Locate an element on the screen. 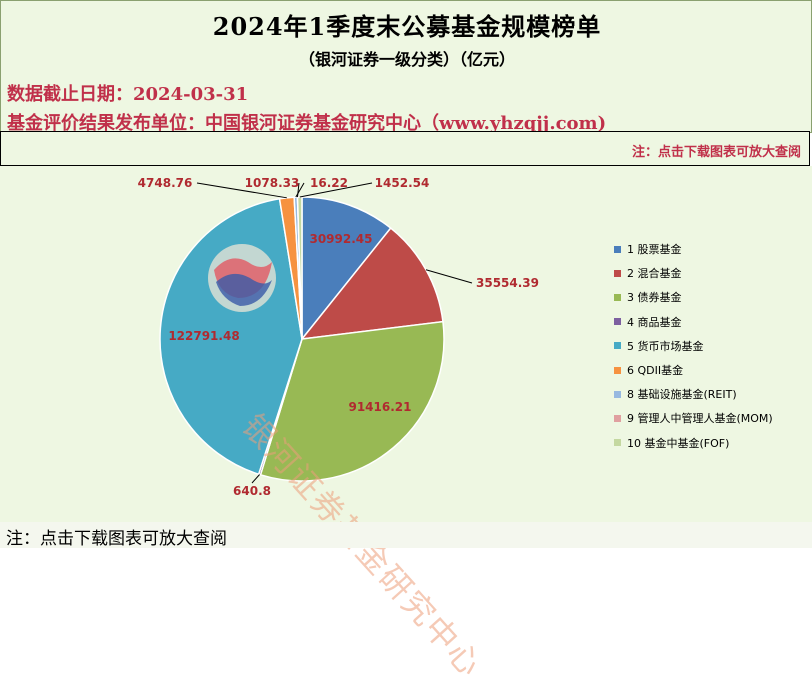  legend-item: 9 管理人中管理人基金(MOM) is located at coordinates (693, 418).